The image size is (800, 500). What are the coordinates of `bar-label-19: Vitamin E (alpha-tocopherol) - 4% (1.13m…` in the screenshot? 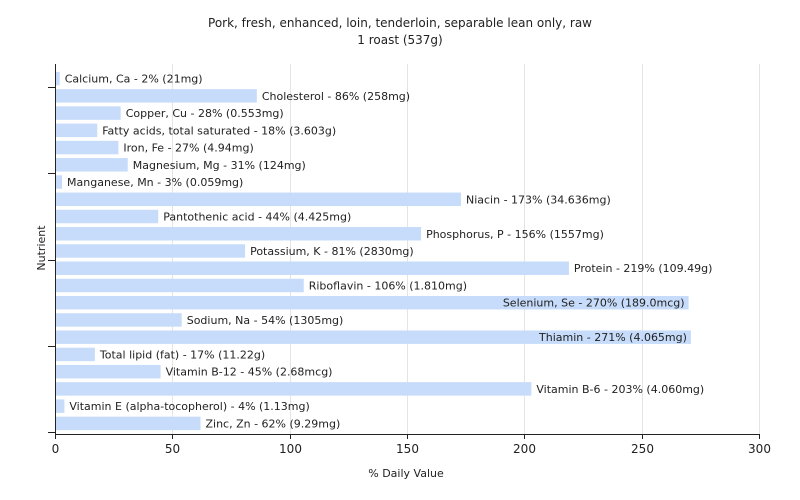 It's located at (189, 406).